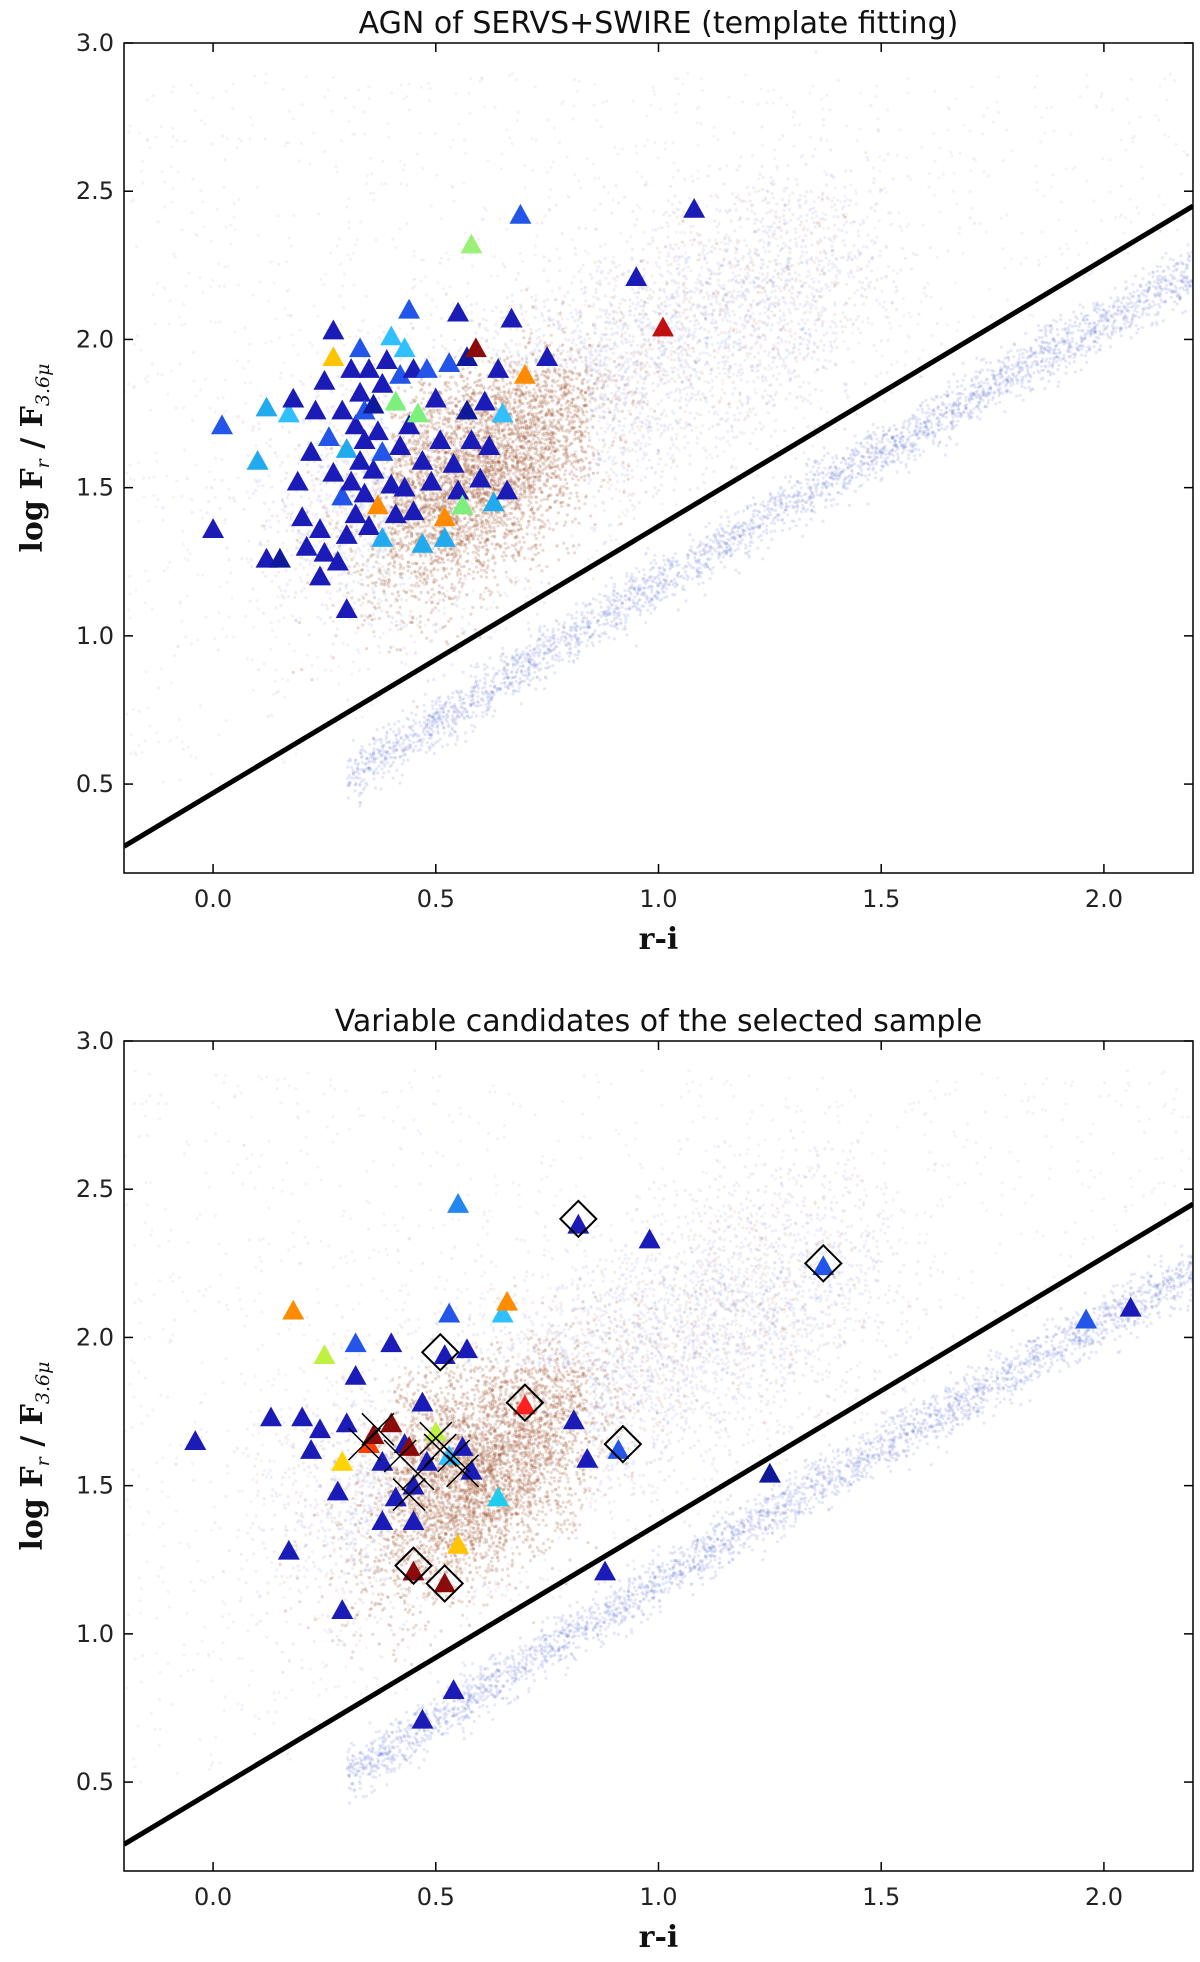  What do you see at coordinates (213, 899) in the screenshot?
I see `x-tick-label: 0.0` at bounding box center [213, 899].